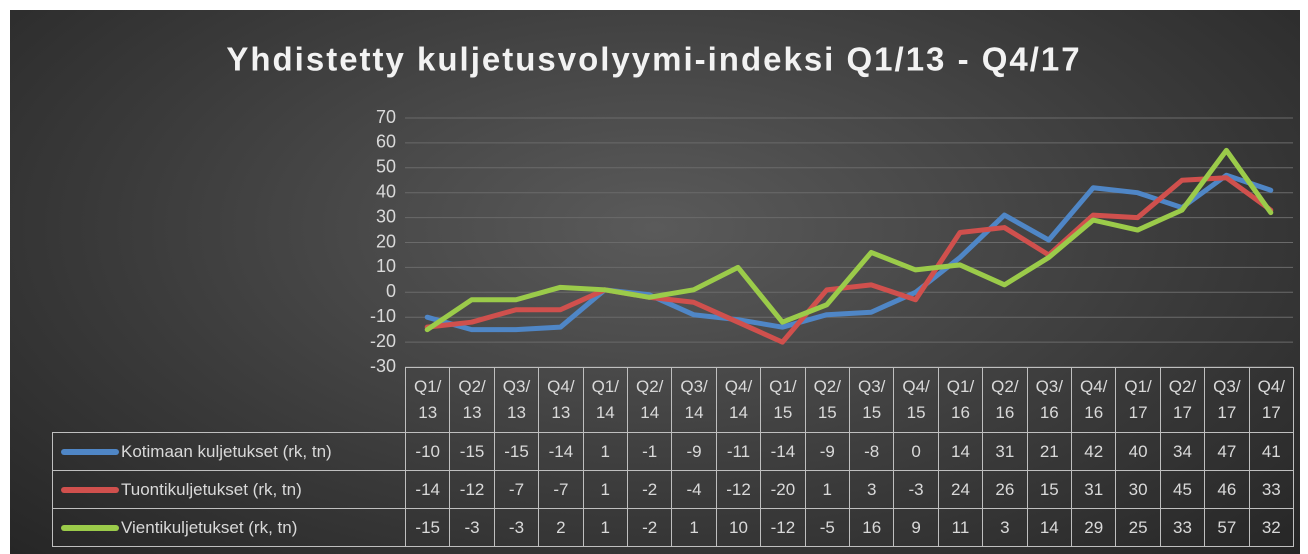 The width and height of the screenshot is (1308, 554). I want to click on y-tick-label: -10, so click(383, 316).